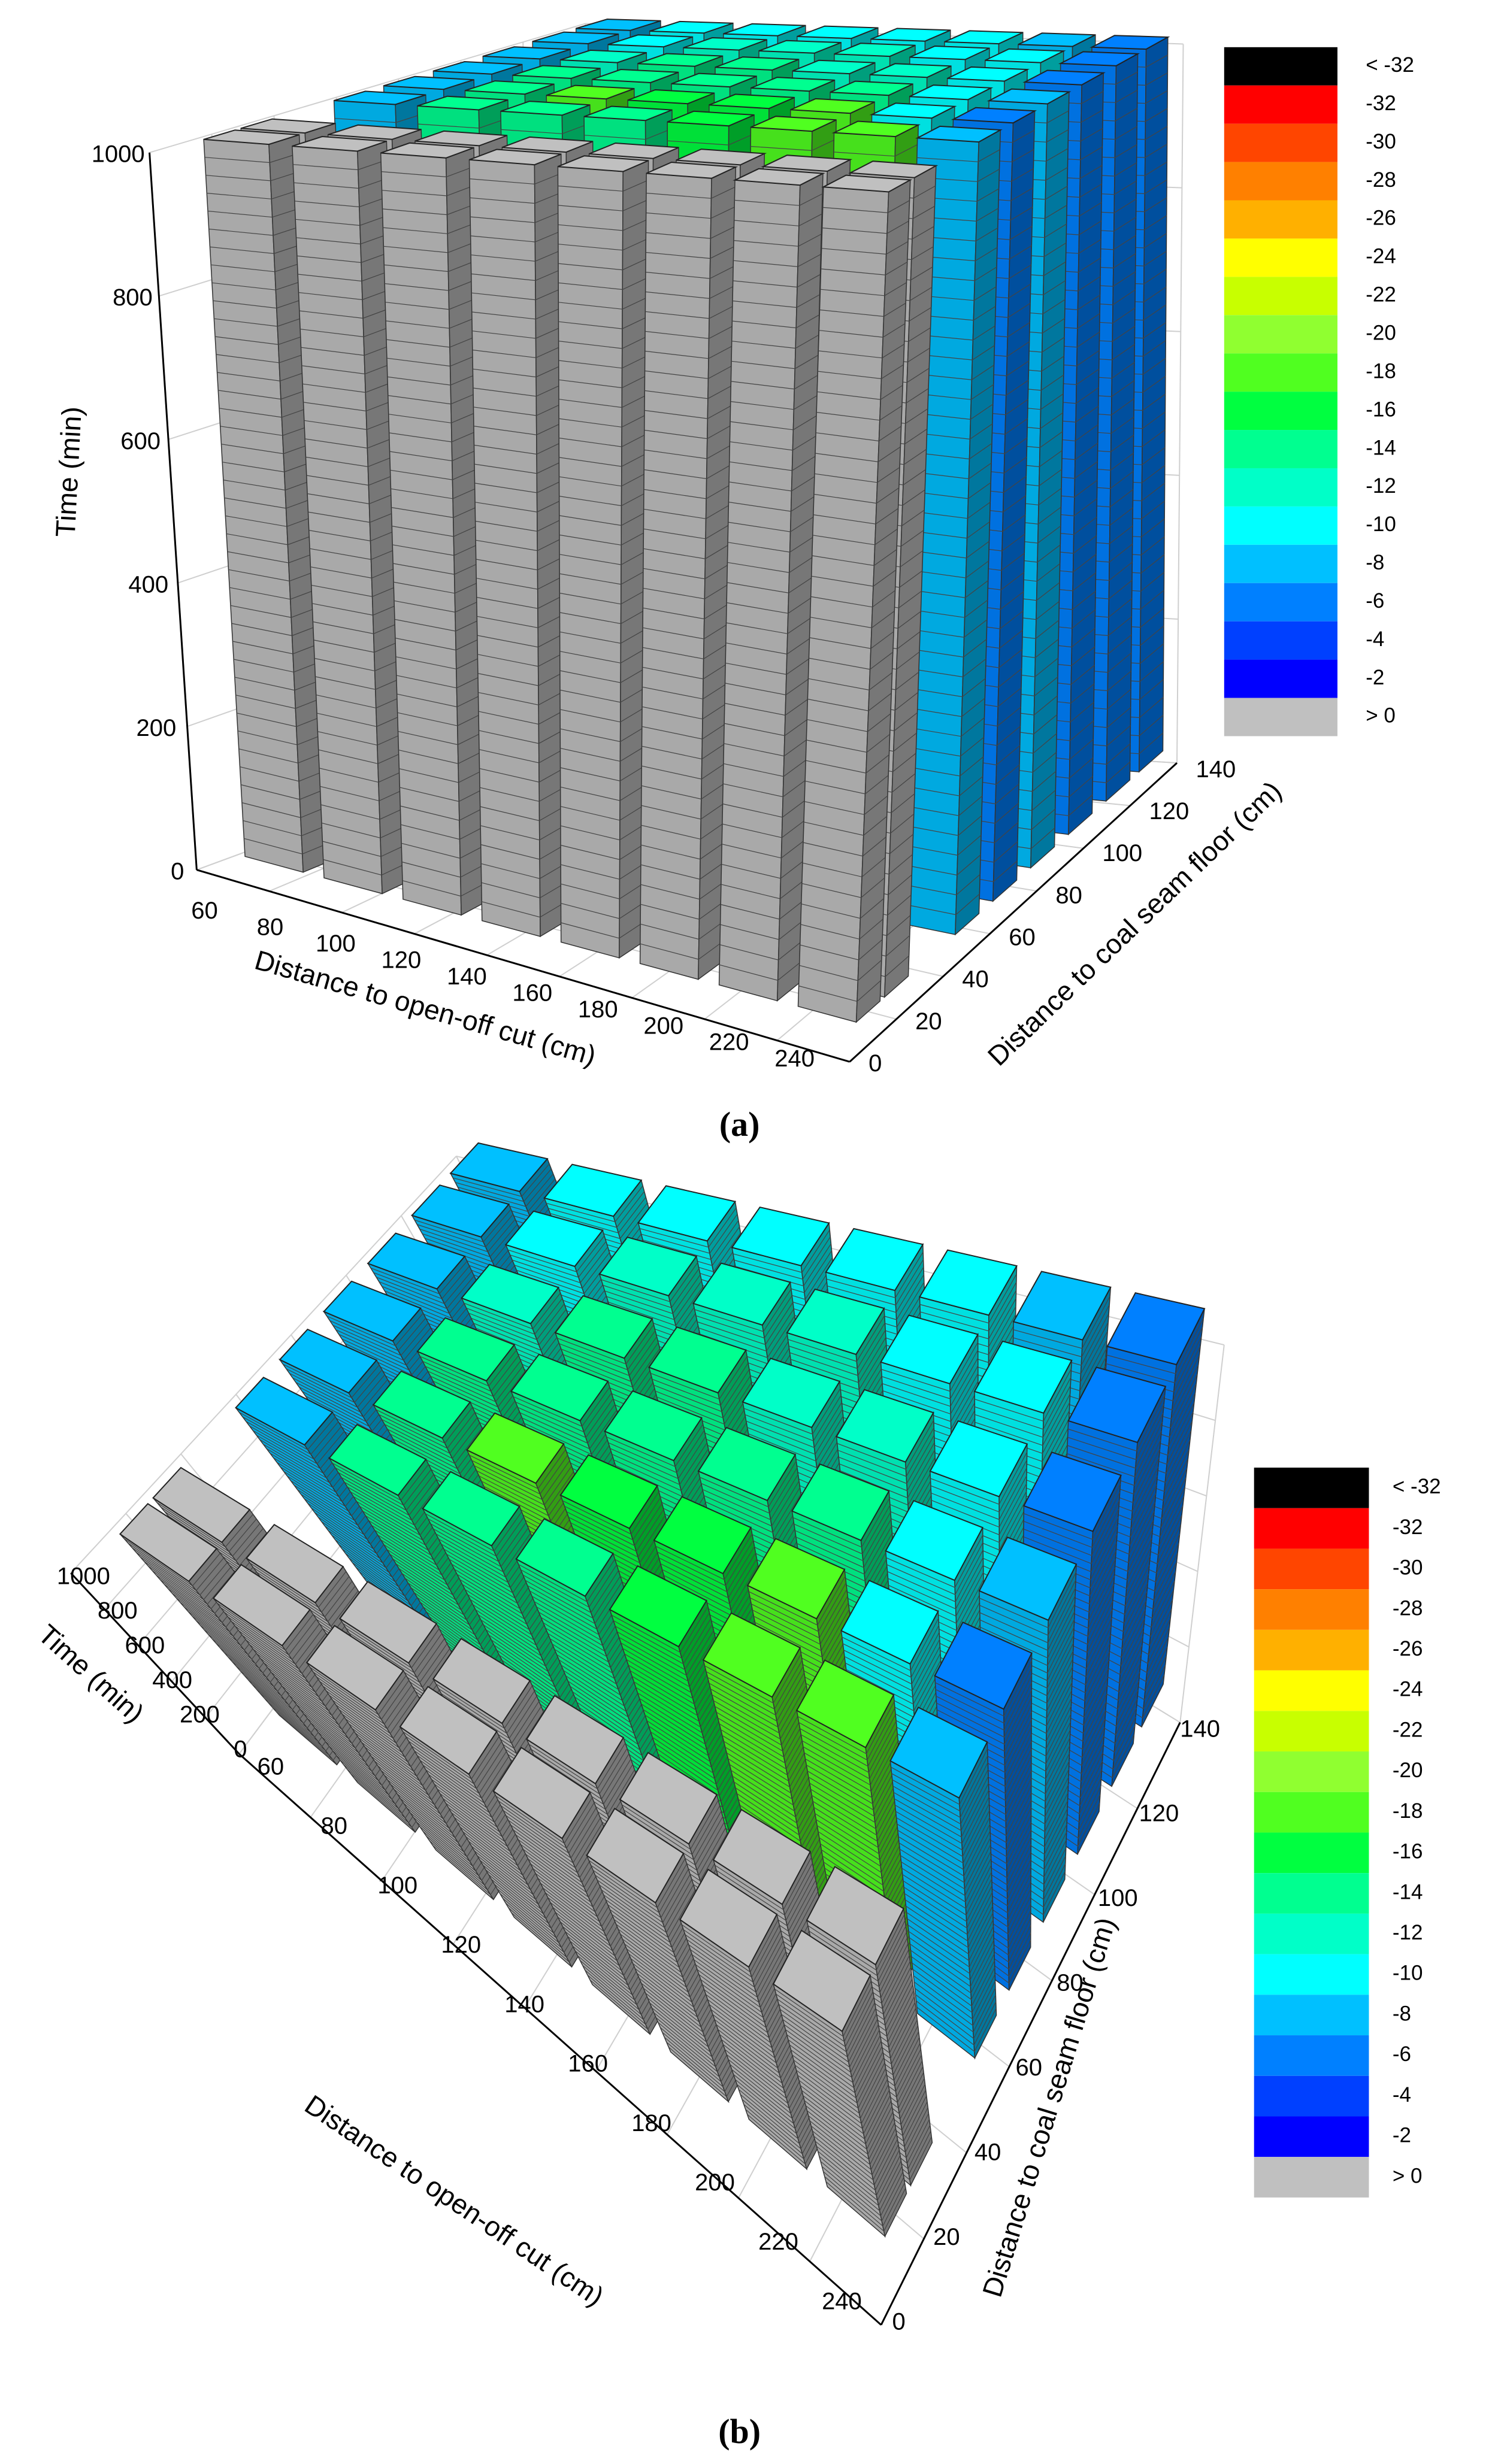 The height and width of the screenshot is (2464, 1495). Describe the element at coordinates (1068, 895) in the screenshot. I see `y-tick-label: 80` at that location.